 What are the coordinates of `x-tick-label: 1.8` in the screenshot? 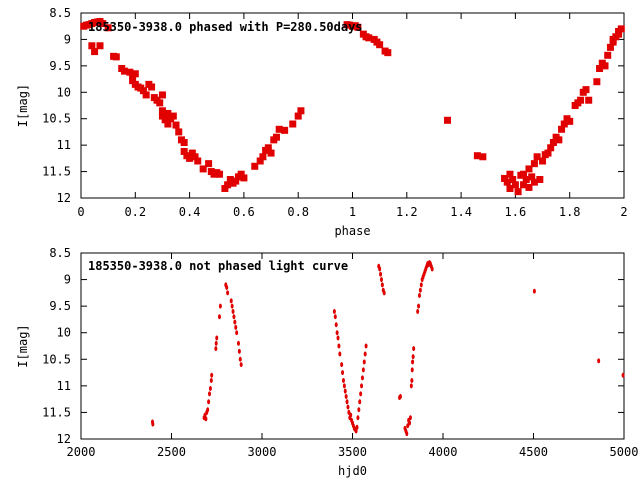 It's located at (570, 212).